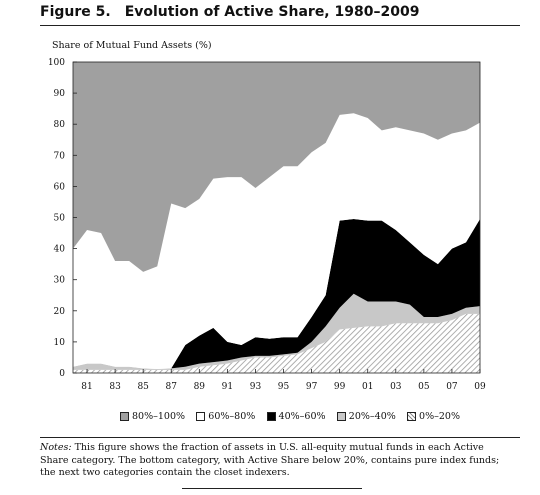 The height and width of the screenshot is (495, 540). I want to click on x-tick-label: 03, so click(396, 387).